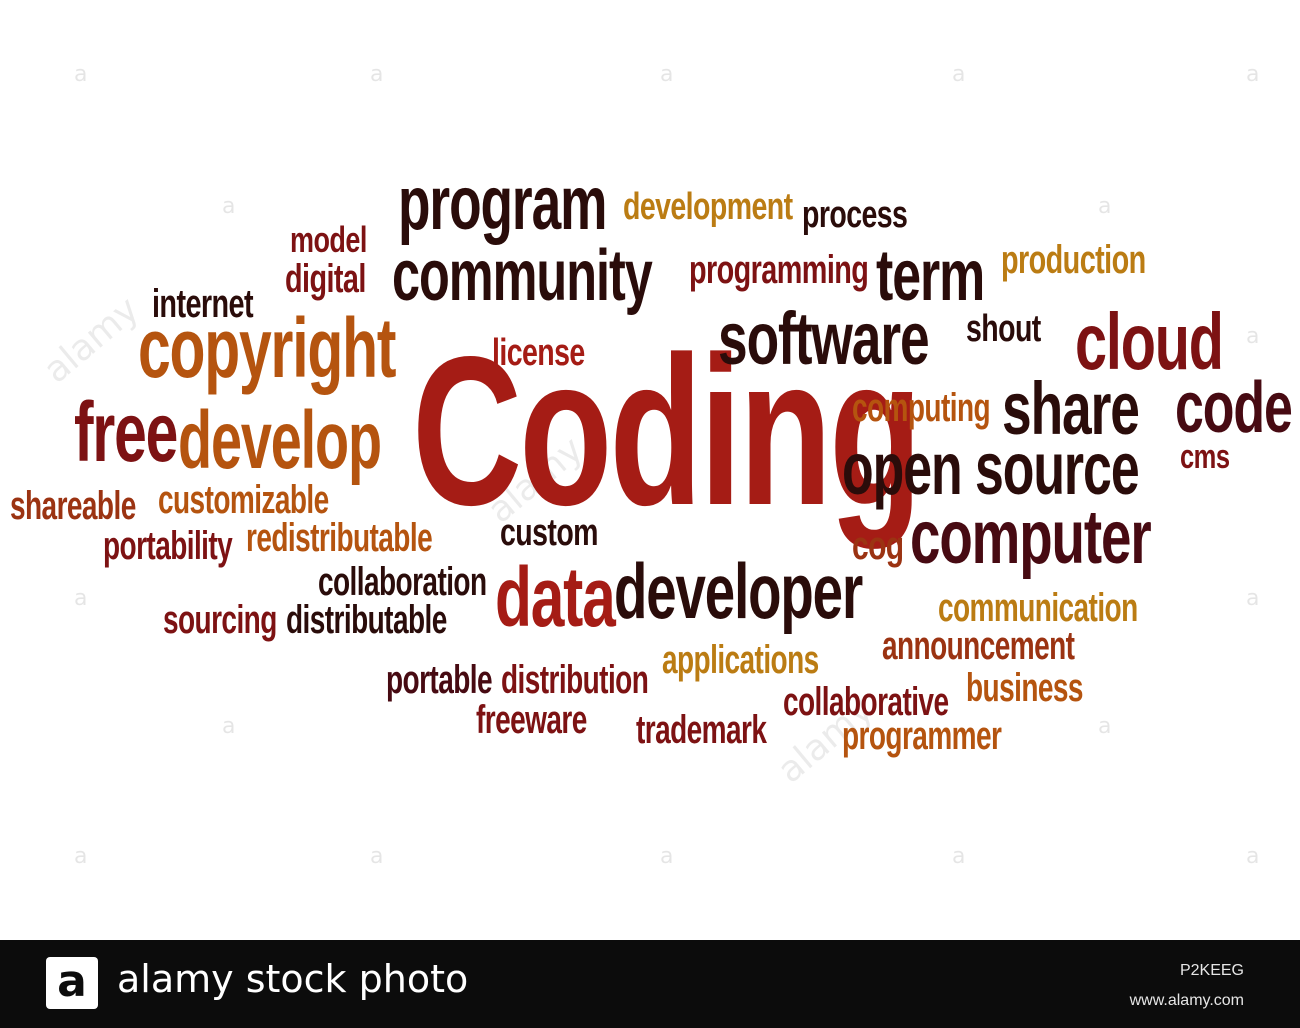  Describe the element at coordinates (1003, 329) in the screenshot. I see `word-shout: shout` at that location.